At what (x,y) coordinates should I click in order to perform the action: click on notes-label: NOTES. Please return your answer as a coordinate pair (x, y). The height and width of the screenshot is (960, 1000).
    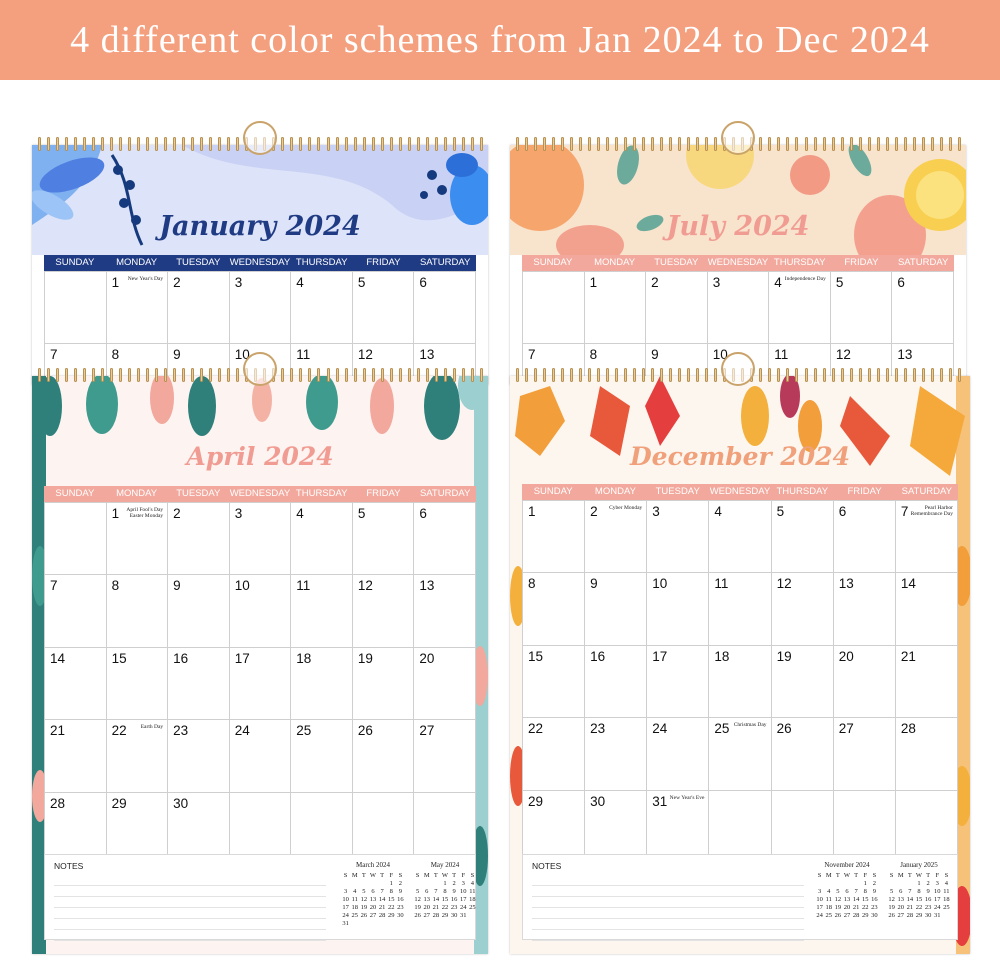
    Looking at the image, I should click on (69, 866).